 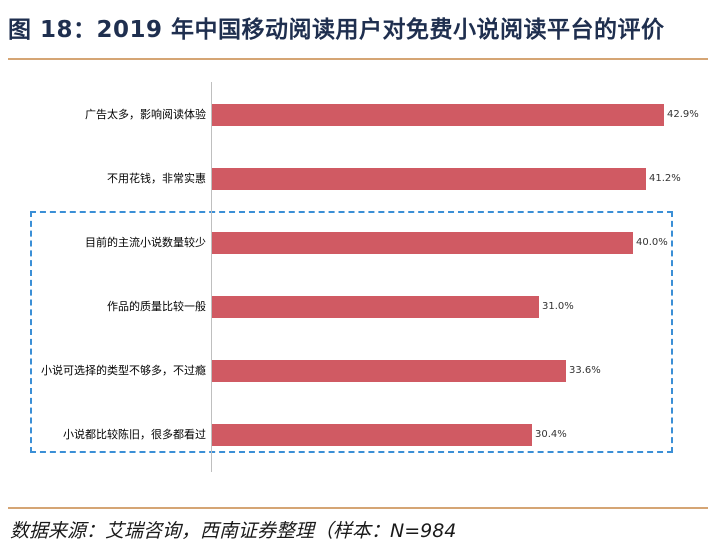 I want to click on y-axis-line, so click(x=211, y=277).